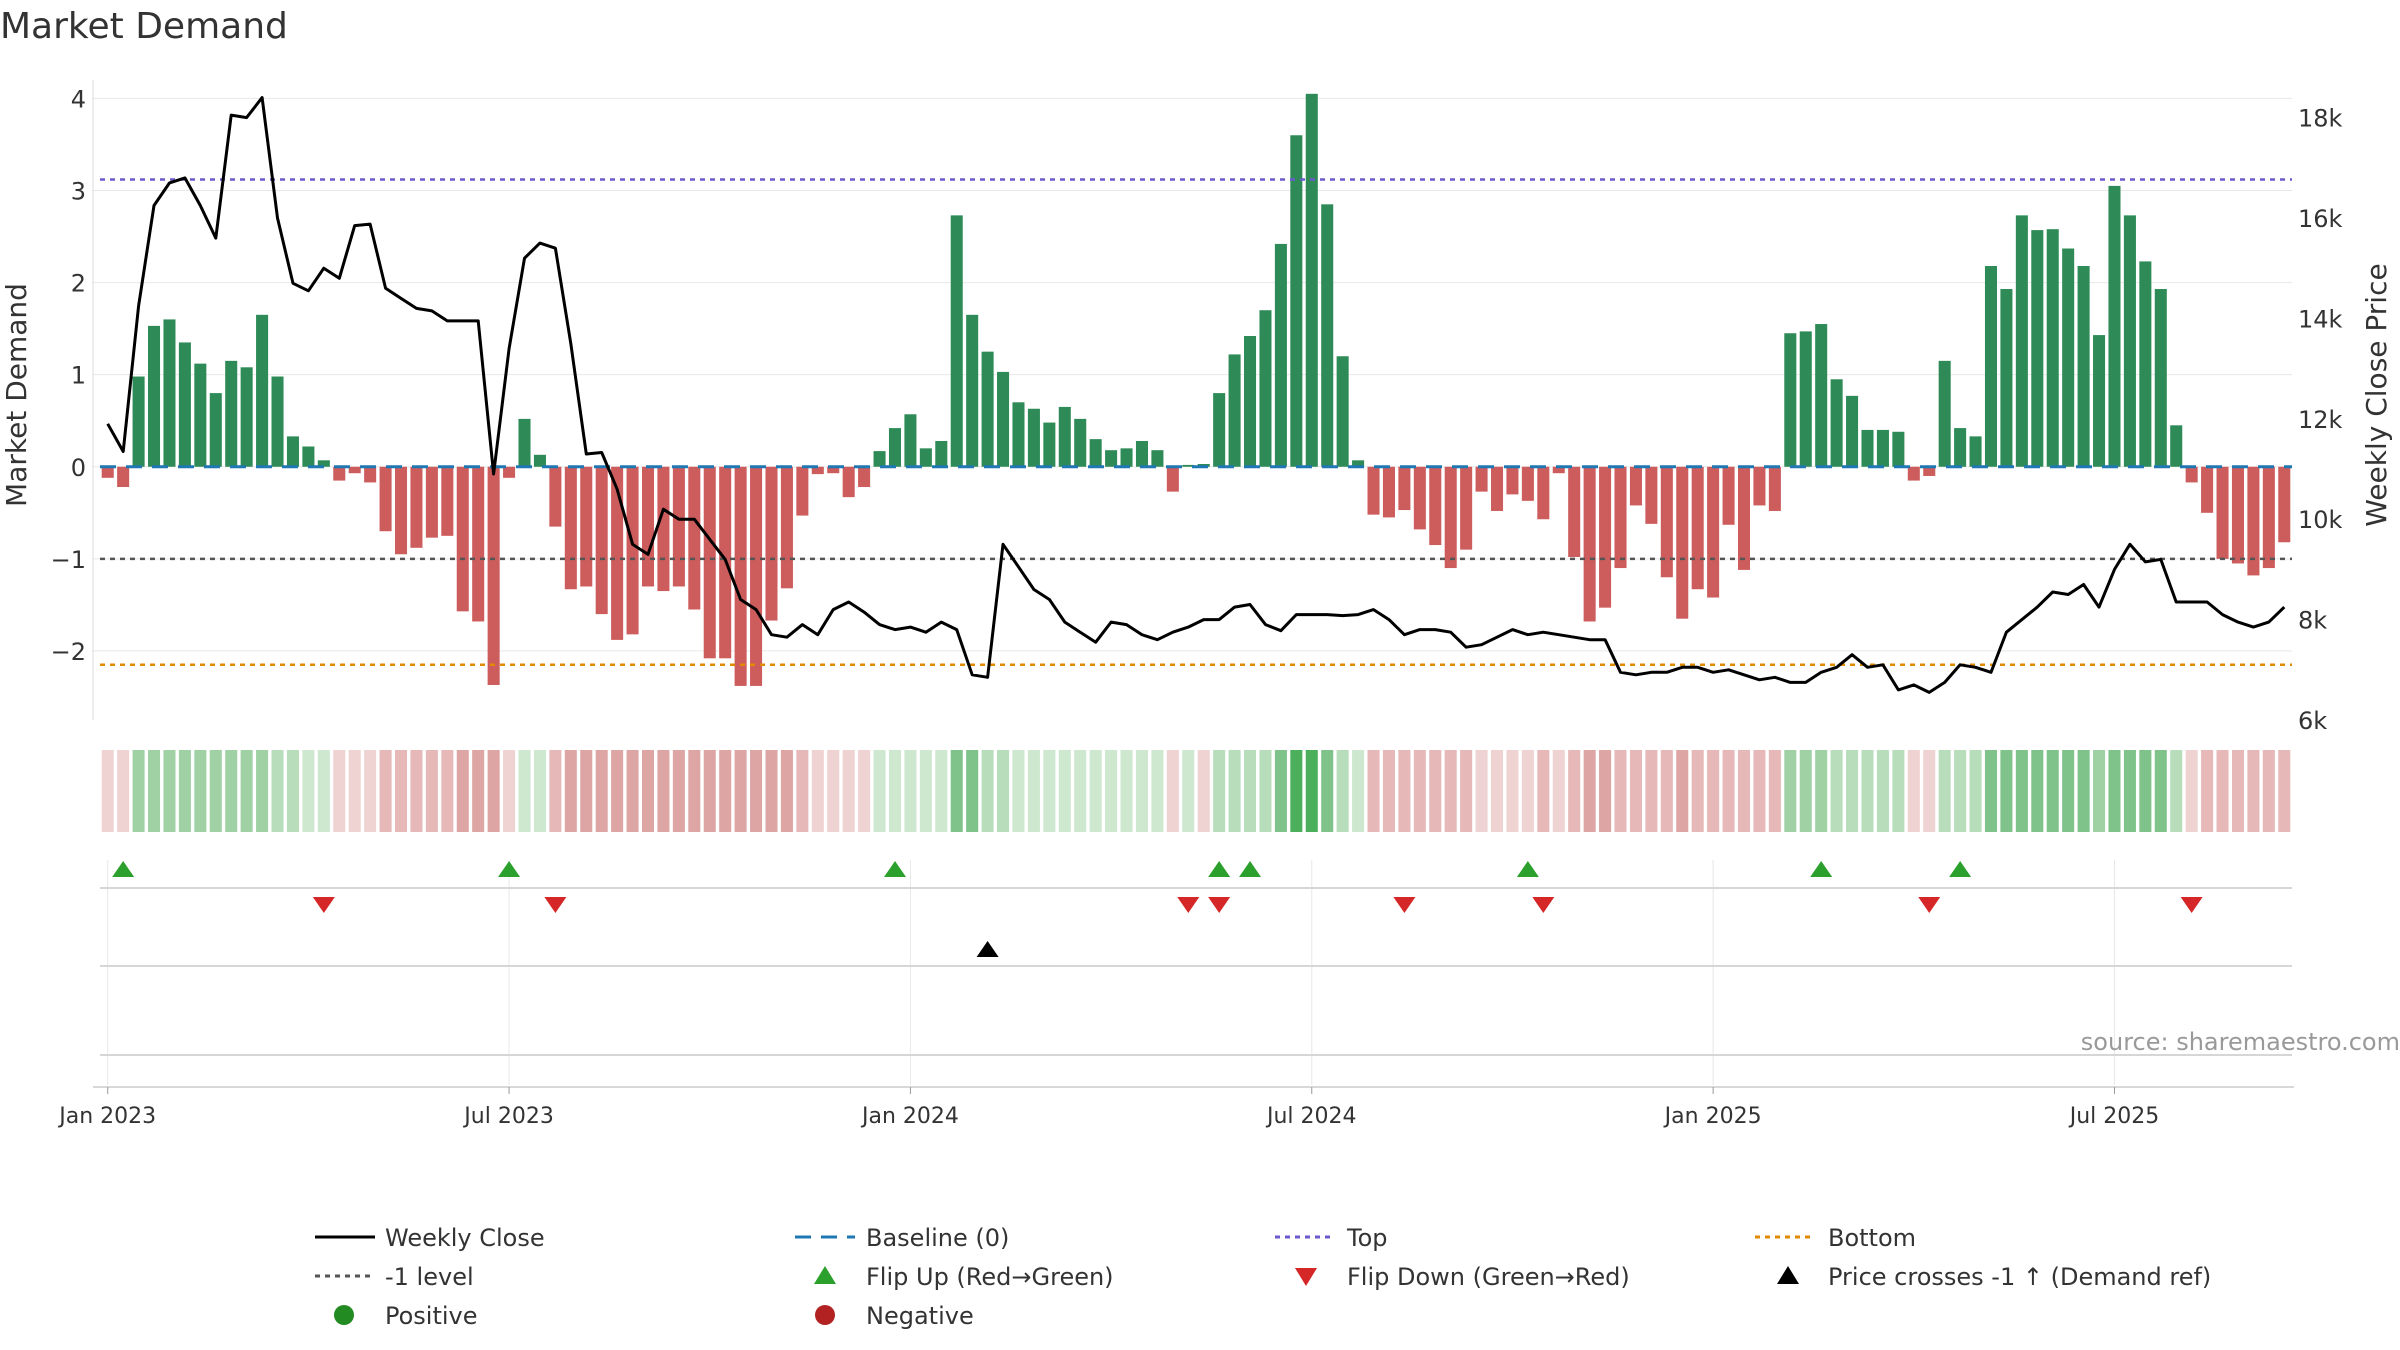 The width and height of the screenshot is (2400, 1350). I want to click on svg-text: -1 level, so click(429, 1277).